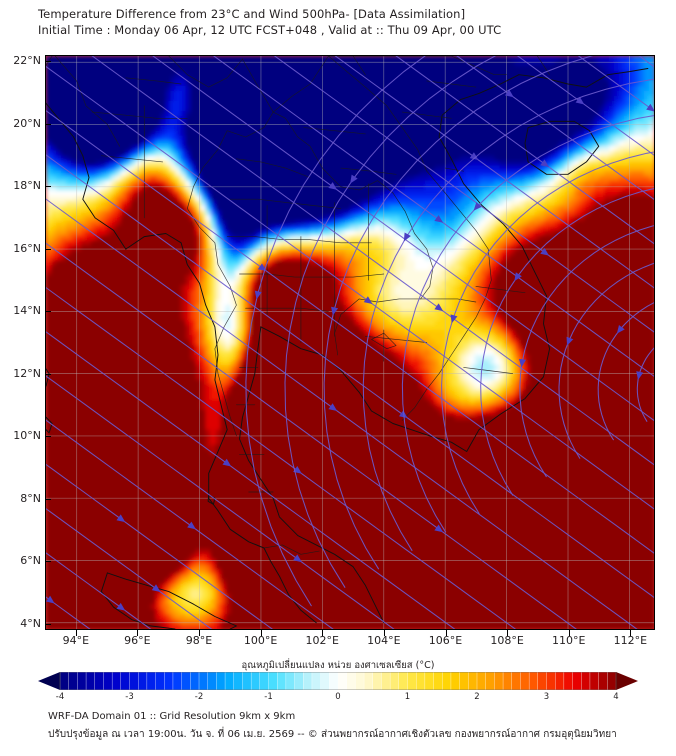  I want to click on x-tick-label: 108°E, so click(507, 640).